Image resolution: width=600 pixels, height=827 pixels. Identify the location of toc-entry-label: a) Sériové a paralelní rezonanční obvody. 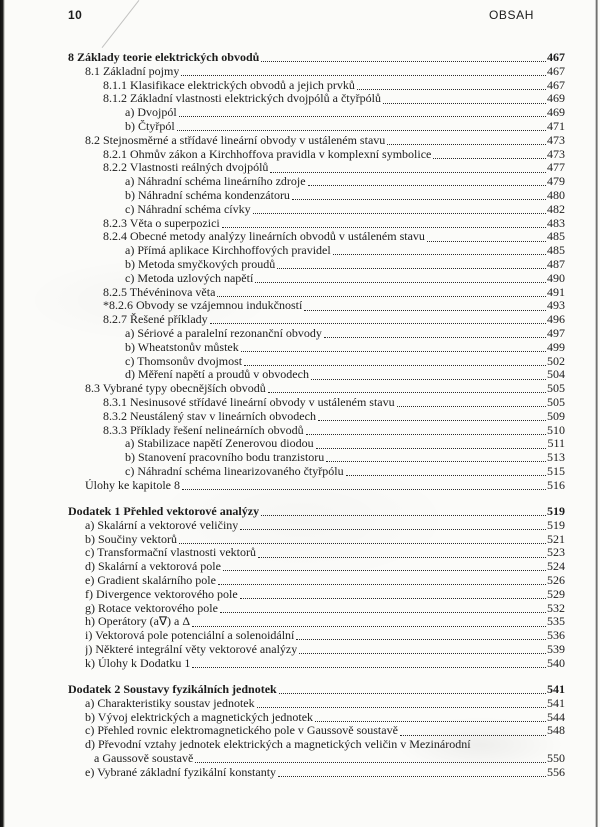
(223, 333).